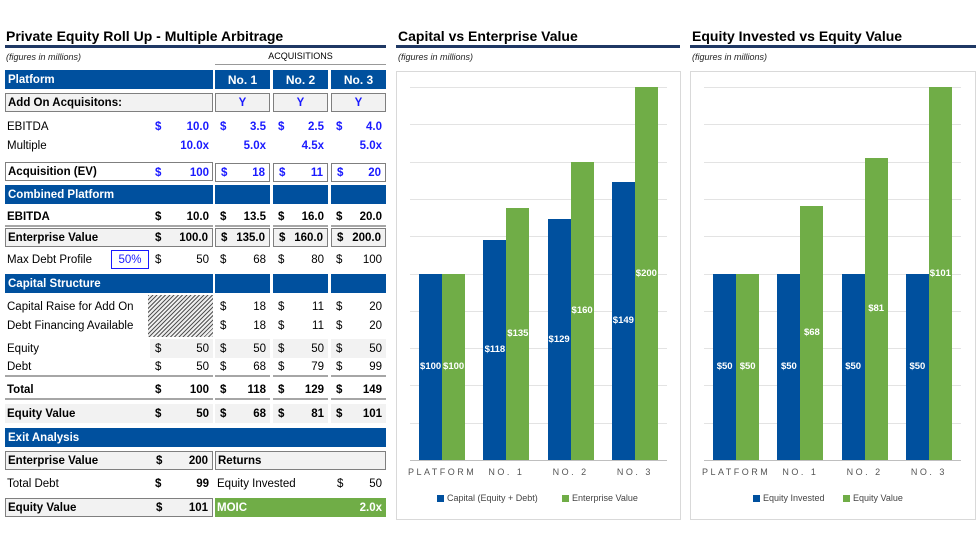 The height and width of the screenshot is (551, 980). Describe the element at coordinates (312, 145) in the screenshot. I see `multiple-amount: 4.5x` at that location.